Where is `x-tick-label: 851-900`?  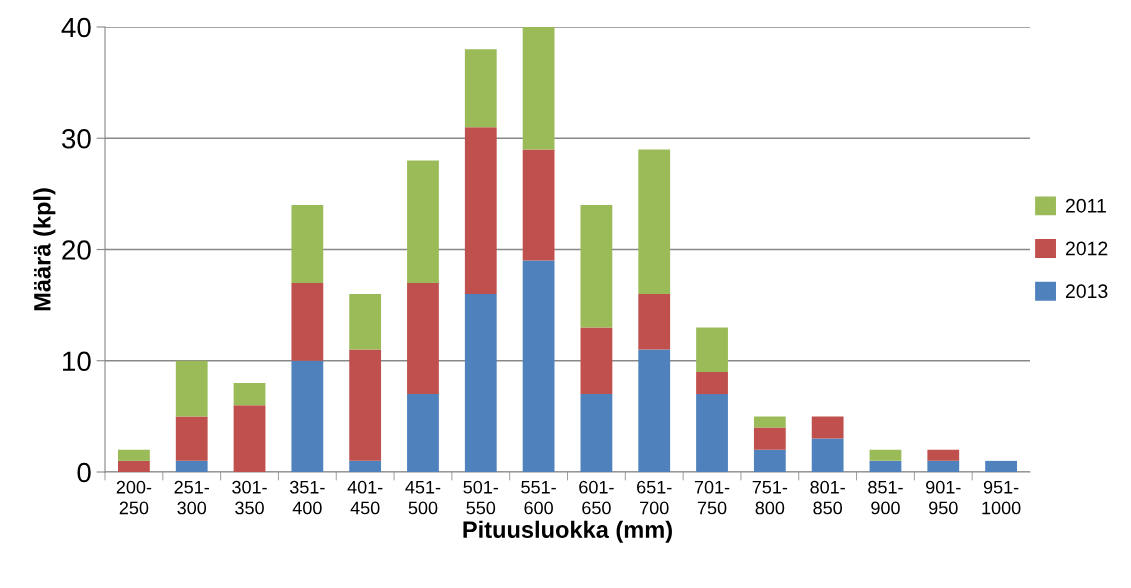 x-tick-label: 851-900 is located at coordinates (885, 497).